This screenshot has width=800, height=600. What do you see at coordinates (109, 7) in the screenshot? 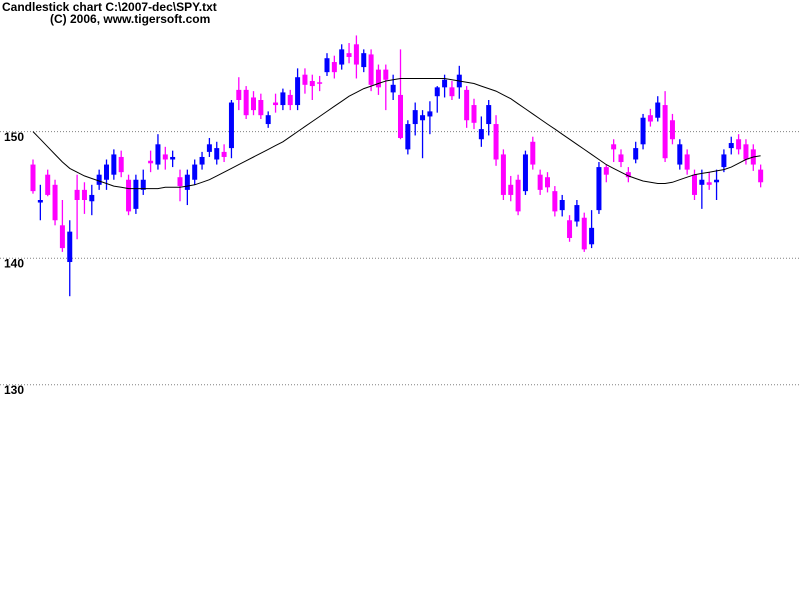
I see `chart-title: Candlestick chart C:\2007-dec\SPY.txt` at bounding box center [109, 7].